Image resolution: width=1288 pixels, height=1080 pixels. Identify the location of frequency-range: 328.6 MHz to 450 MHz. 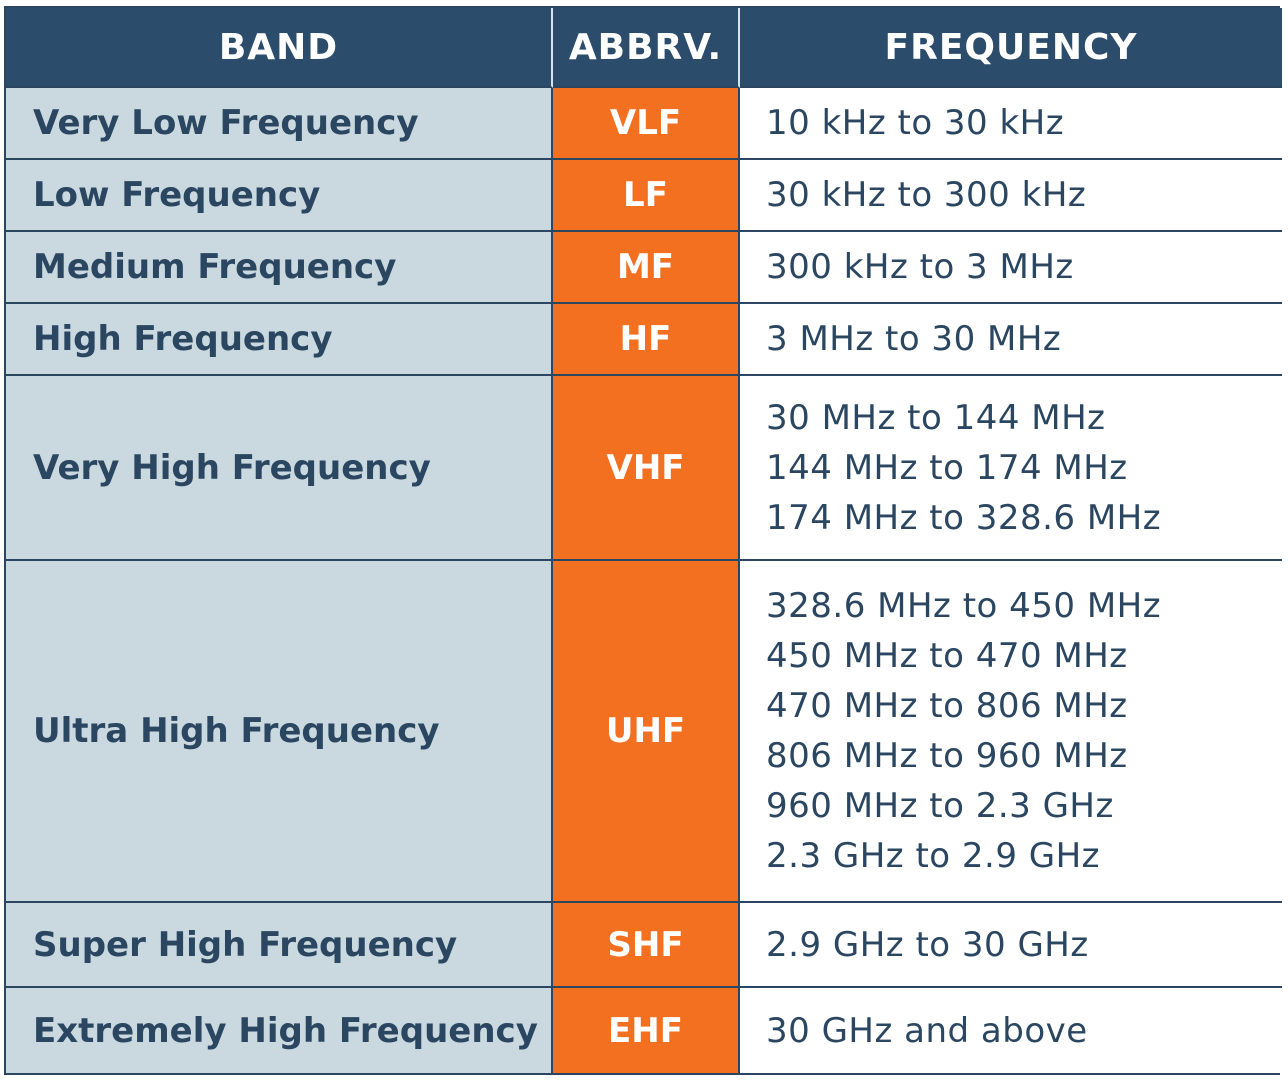
(964, 606).